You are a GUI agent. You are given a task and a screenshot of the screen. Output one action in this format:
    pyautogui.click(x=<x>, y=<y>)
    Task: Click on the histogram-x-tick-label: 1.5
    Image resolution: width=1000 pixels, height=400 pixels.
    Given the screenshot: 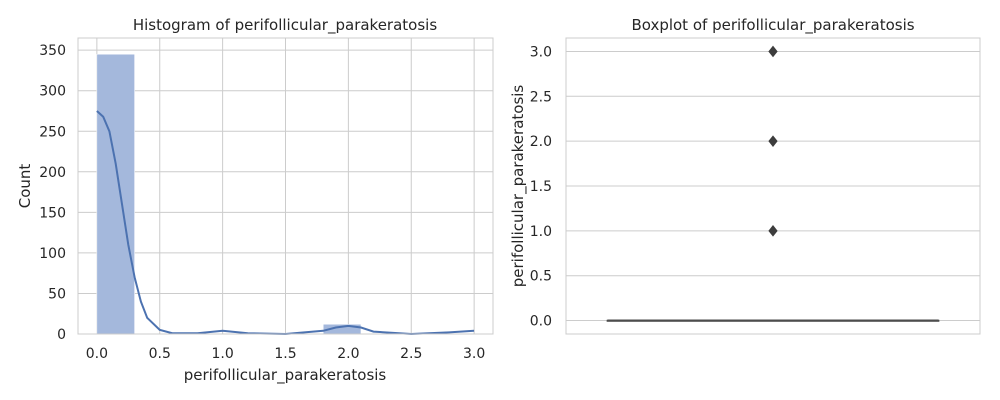 What is the action you would take?
    pyautogui.click(x=285, y=354)
    